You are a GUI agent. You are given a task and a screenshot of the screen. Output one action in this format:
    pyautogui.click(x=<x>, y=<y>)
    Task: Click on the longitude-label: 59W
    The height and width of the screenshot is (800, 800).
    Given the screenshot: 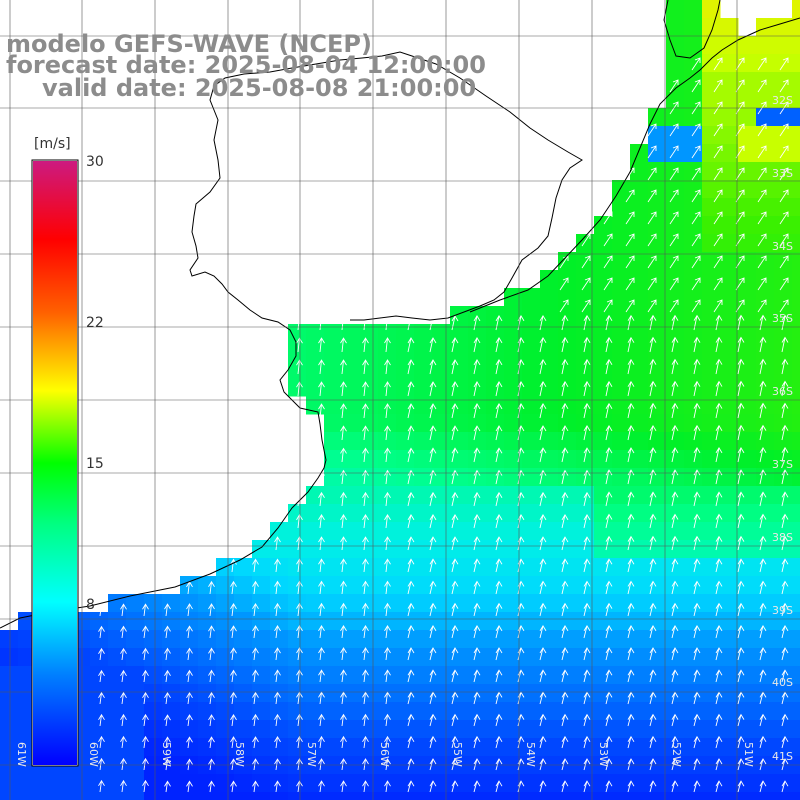 What is the action you would take?
    pyautogui.click(x=166, y=754)
    